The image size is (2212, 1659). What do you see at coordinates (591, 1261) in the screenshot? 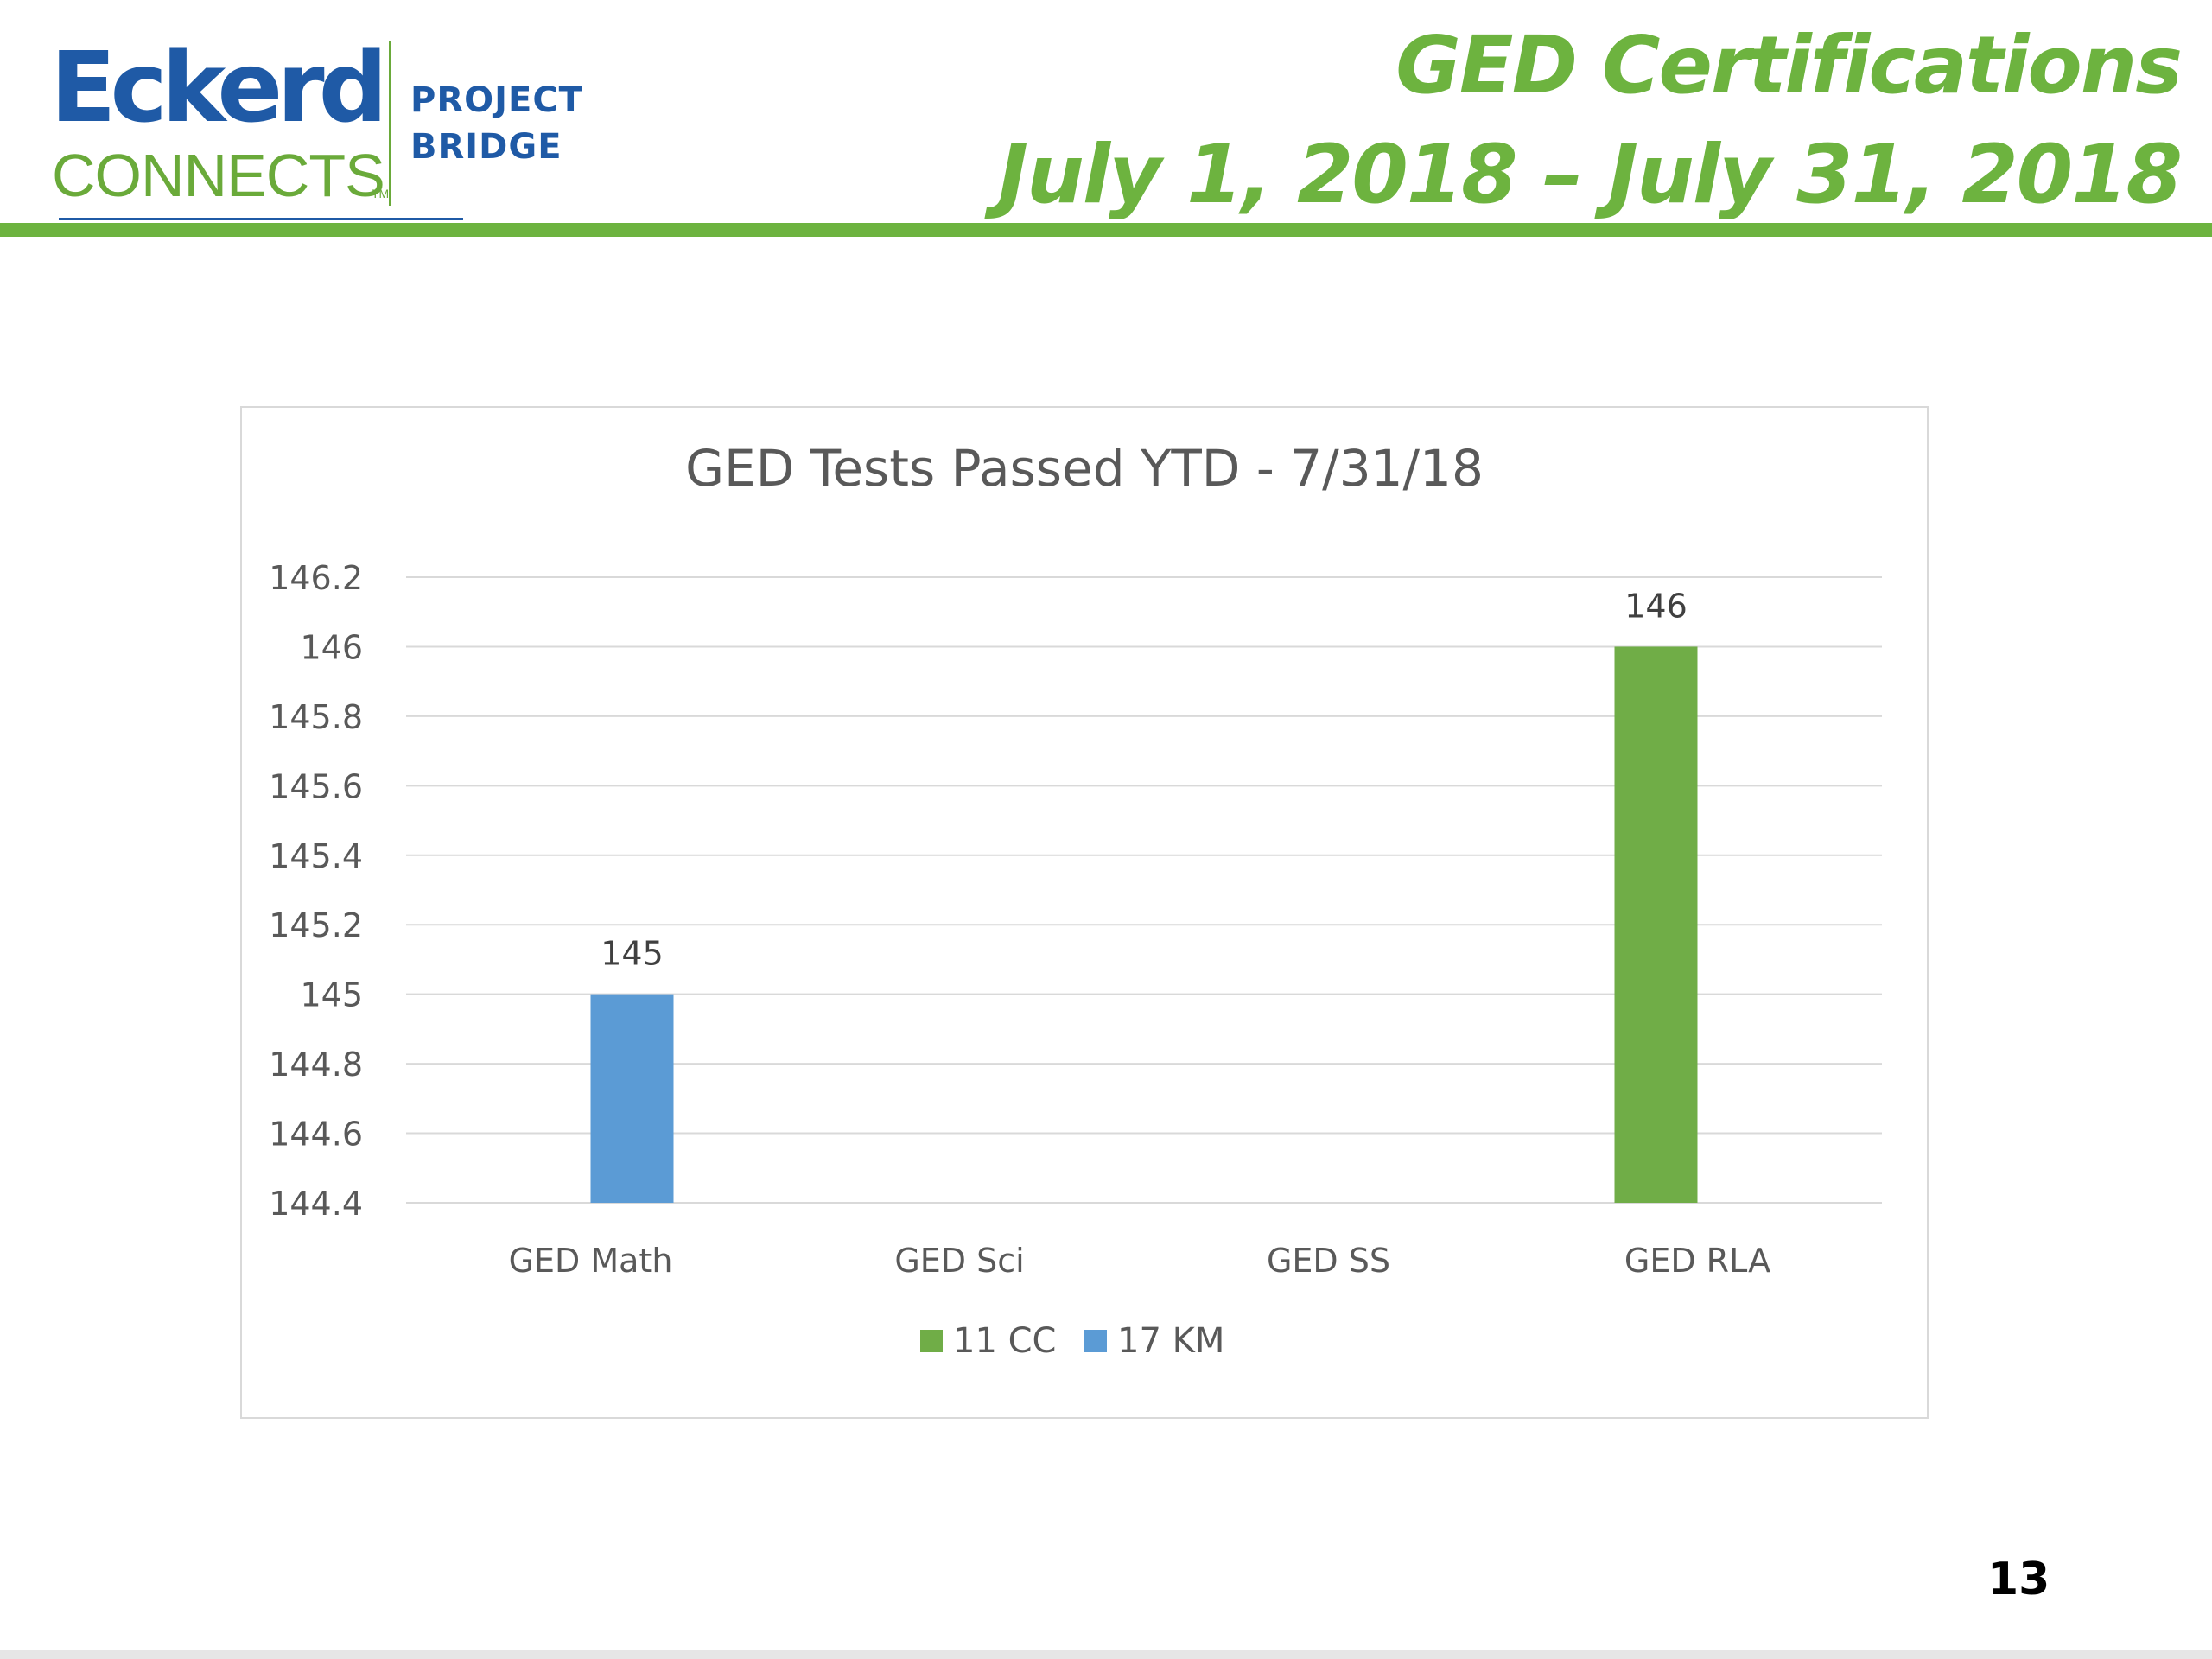
I see `x-tick-label: GED Math` at bounding box center [591, 1261].